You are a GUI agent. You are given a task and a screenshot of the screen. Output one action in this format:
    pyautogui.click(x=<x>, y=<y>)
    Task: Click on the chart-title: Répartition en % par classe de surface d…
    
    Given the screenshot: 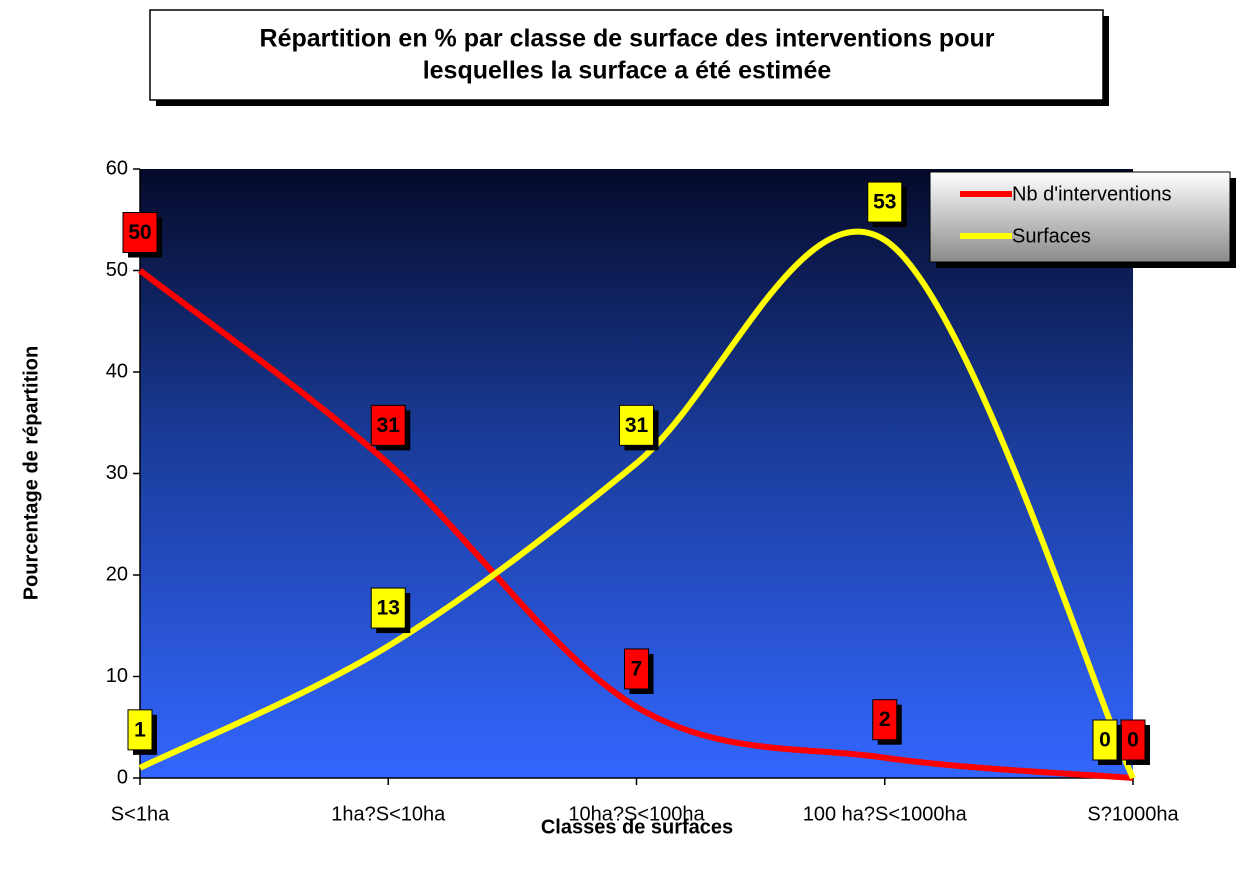 What is the action you would take?
    pyautogui.click(x=627, y=39)
    